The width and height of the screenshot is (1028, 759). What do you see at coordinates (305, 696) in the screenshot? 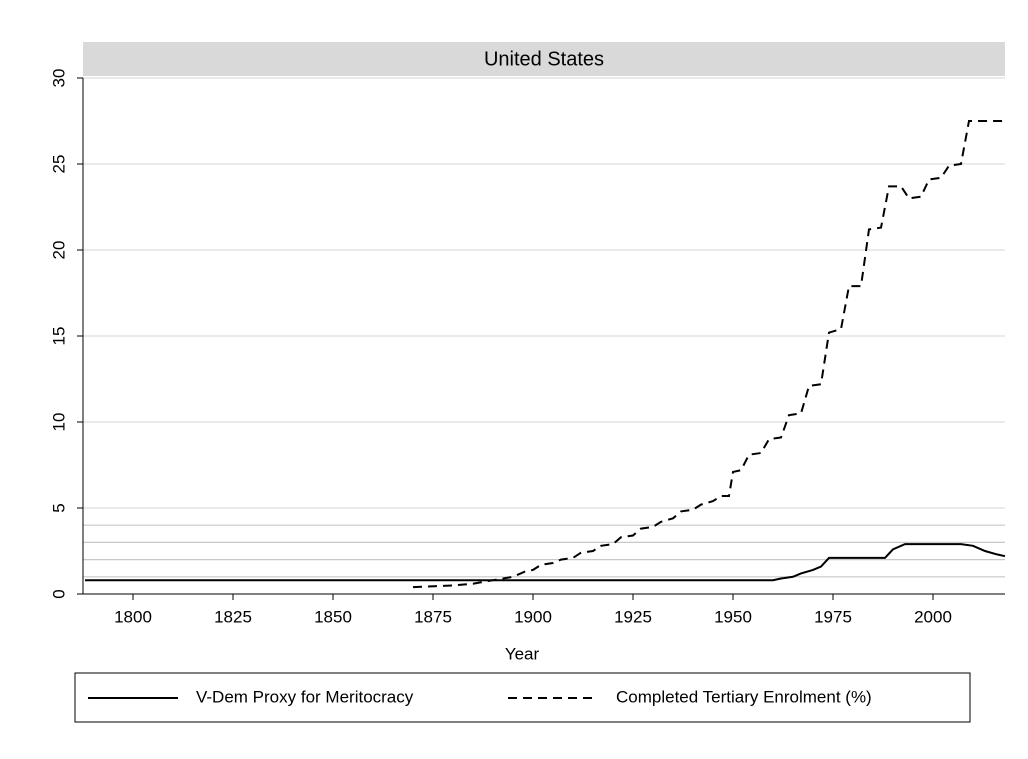
I see `legend-label: V-Dem Proxy for Meritocracy` at bounding box center [305, 696].